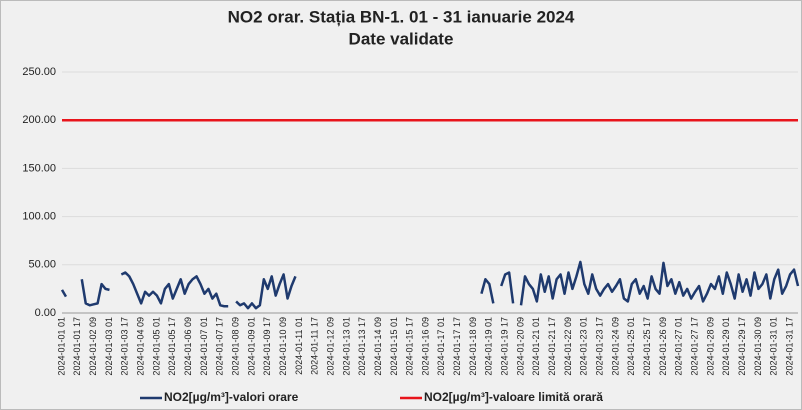 The width and height of the screenshot is (802, 410). Describe the element at coordinates (39, 120) in the screenshot. I see `y-tick-label: 200.00` at that location.